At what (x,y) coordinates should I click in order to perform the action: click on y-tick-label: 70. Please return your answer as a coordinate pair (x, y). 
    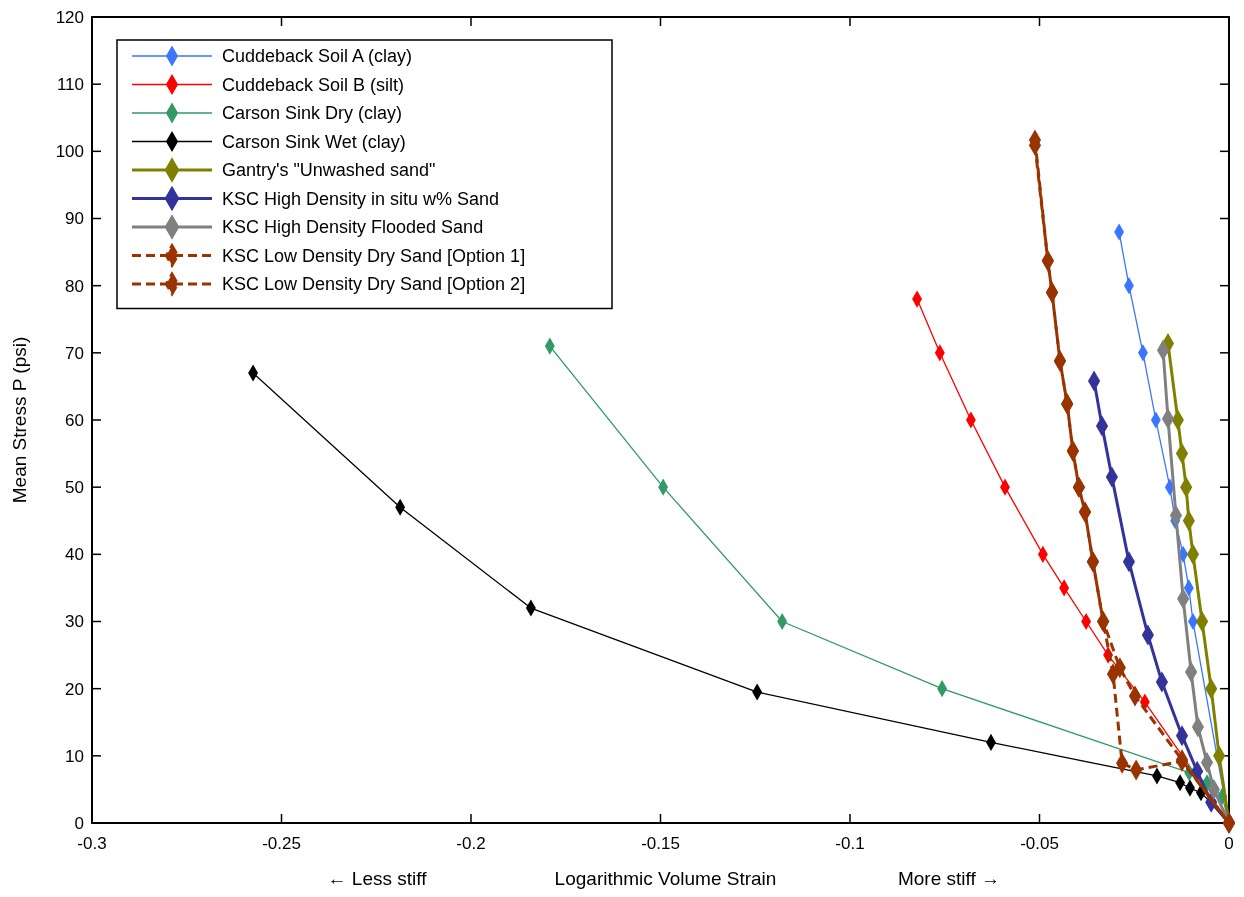
    Looking at the image, I should click on (74, 353).